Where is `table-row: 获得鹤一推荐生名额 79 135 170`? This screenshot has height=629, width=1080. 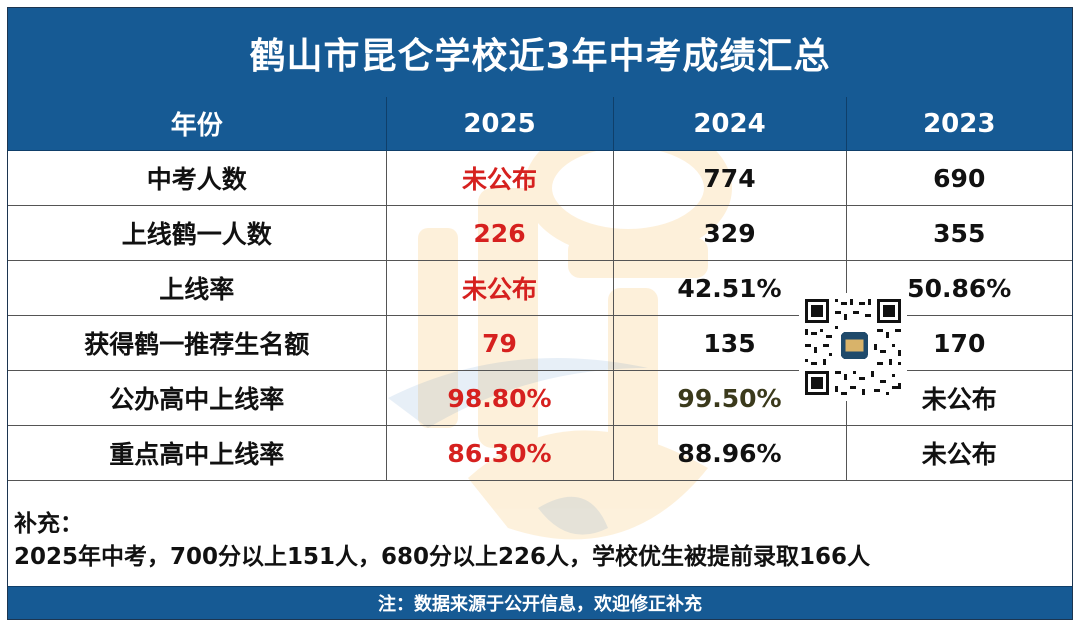 table-row: 获得鹤一推荐生名额 79 135 170 is located at coordinates (540, 343).